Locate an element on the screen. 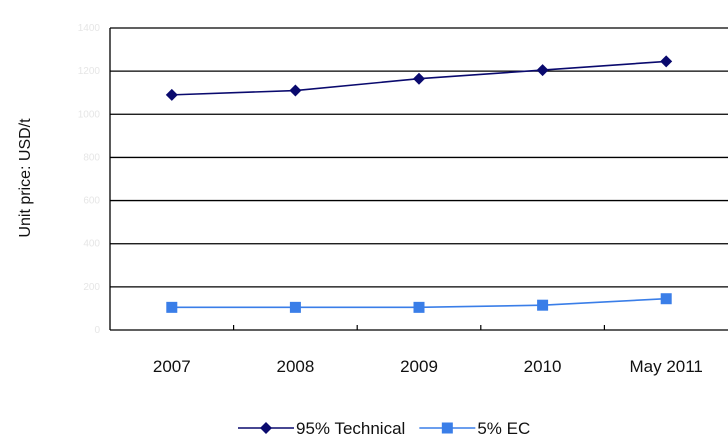  y-tick-label: 1200 is located at coordinates (89, 71).